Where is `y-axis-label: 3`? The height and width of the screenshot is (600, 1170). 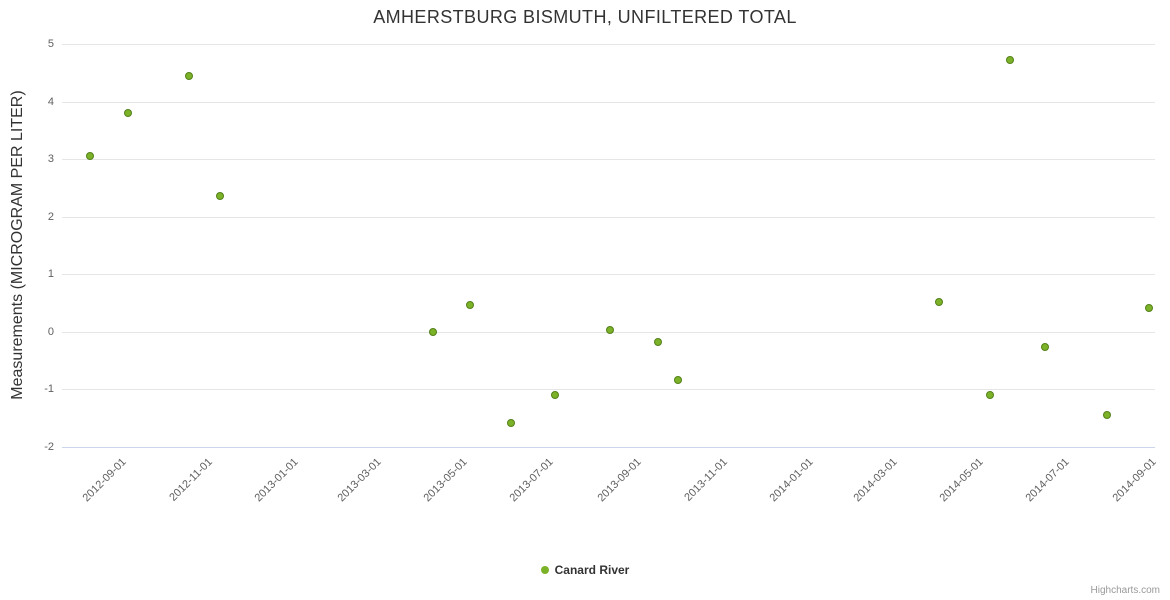
y-axis-label: 3 is located at coordinates (50, 159).